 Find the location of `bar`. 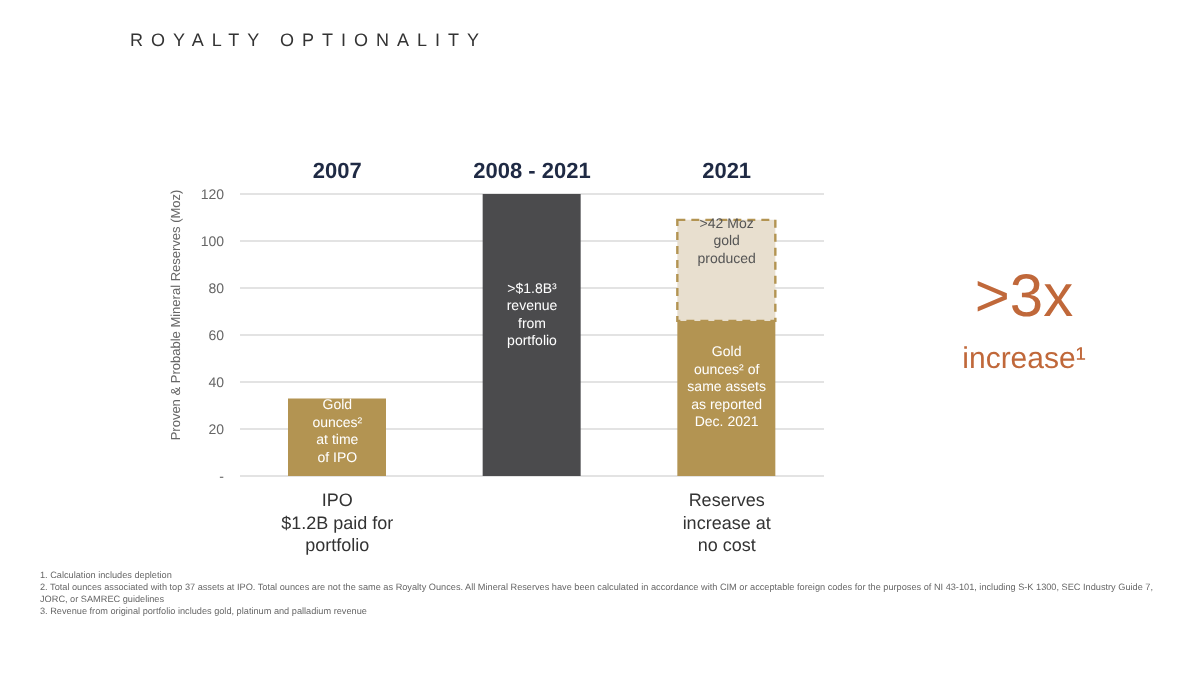

bar is located at coordinates (531, 335).